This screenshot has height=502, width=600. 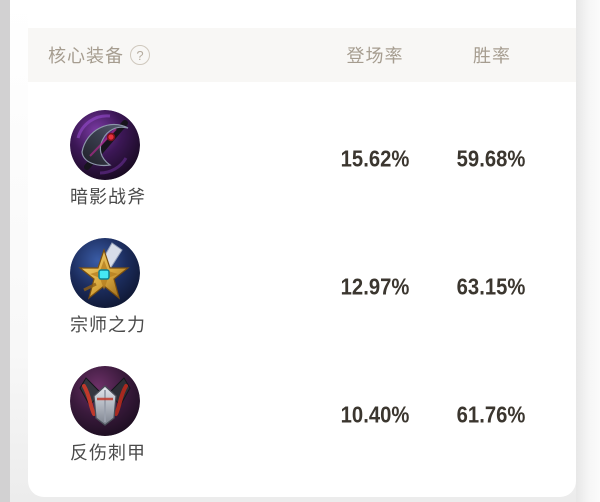 I want to click on item-name: 反伤刺甲, so click(x=108, y=453).